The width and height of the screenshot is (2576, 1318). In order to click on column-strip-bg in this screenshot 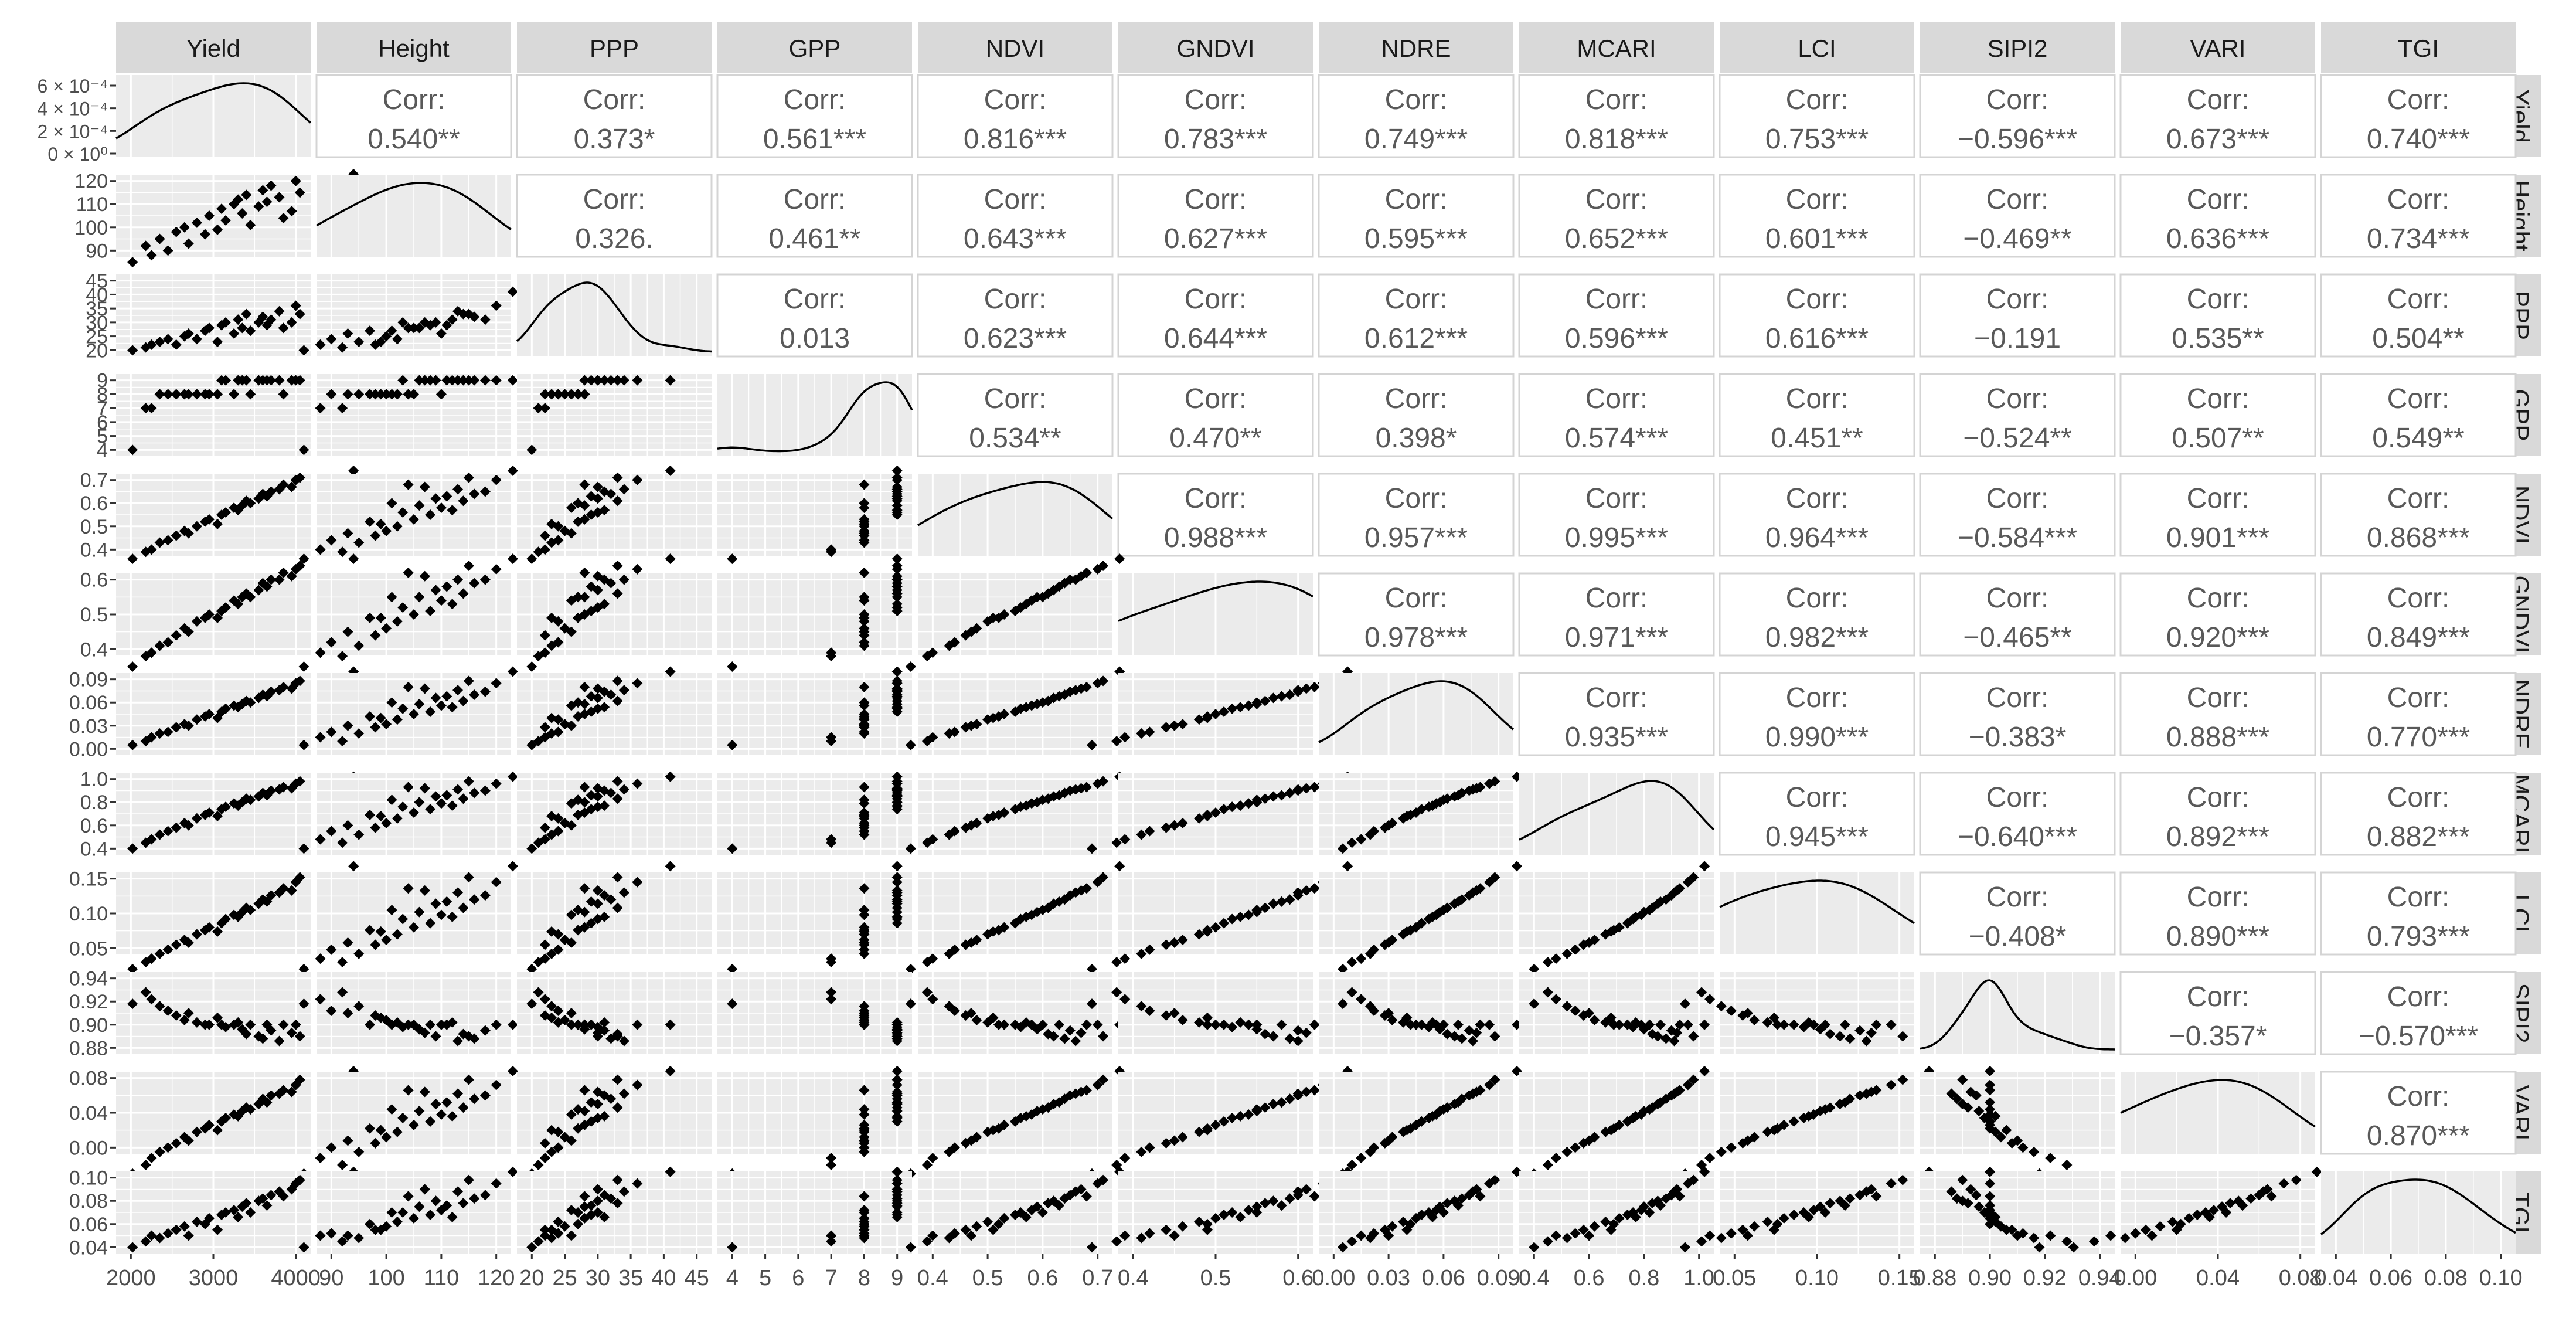, I will do `click(1616, 47)`.